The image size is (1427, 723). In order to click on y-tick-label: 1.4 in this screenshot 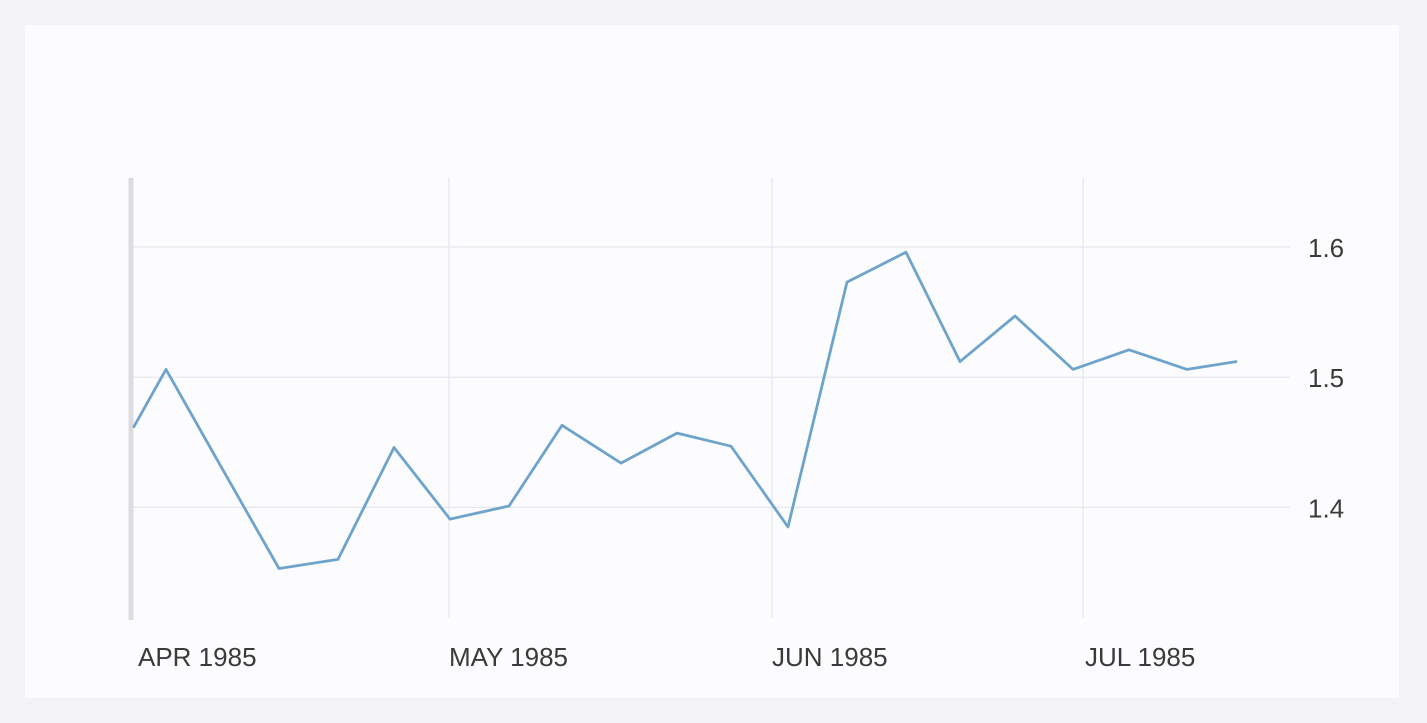, I will do `click(1326, 508)`.